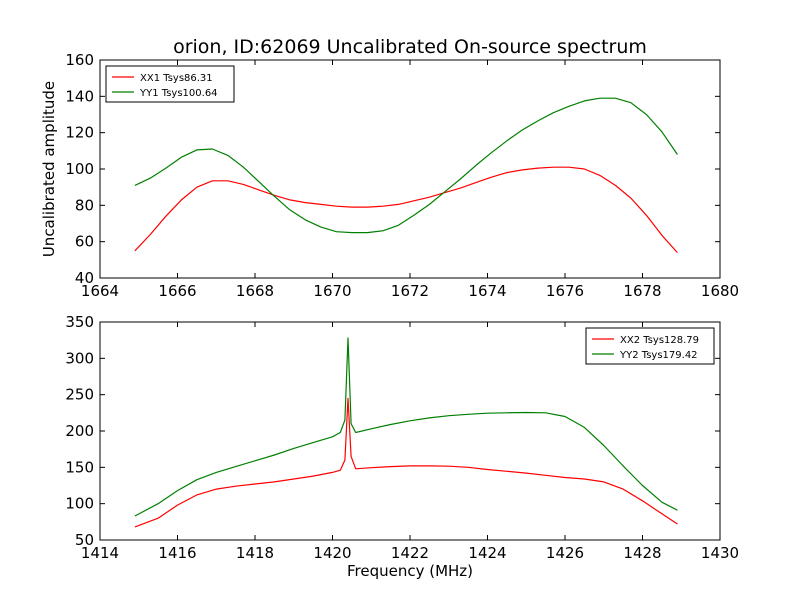 This screenshot has height=604, width=800. Describe the element at coordinates (642, 553) in the screenshot. I see `x-tick-label: 1428` at that location.